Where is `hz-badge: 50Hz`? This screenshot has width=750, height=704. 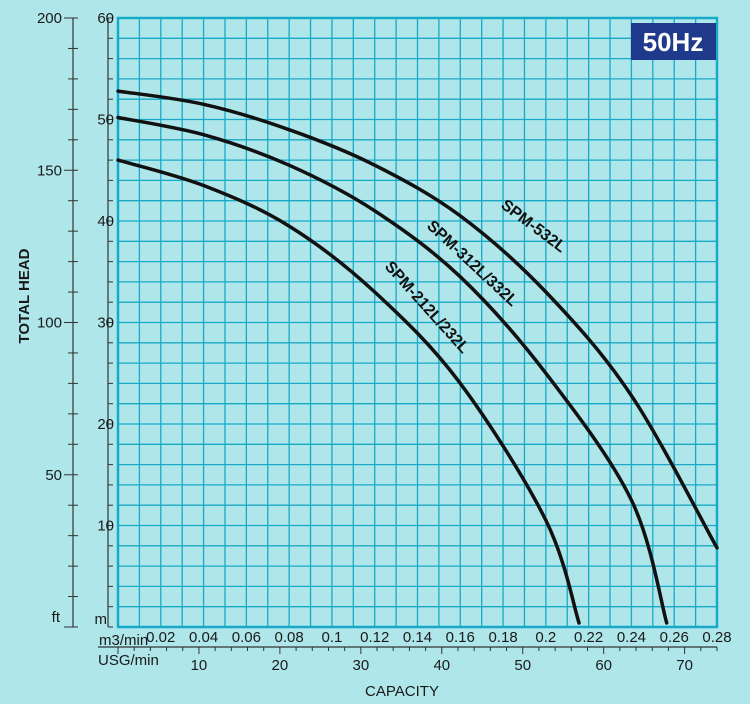 hz-badge: 50Hz is located at coordinates (673, 41).